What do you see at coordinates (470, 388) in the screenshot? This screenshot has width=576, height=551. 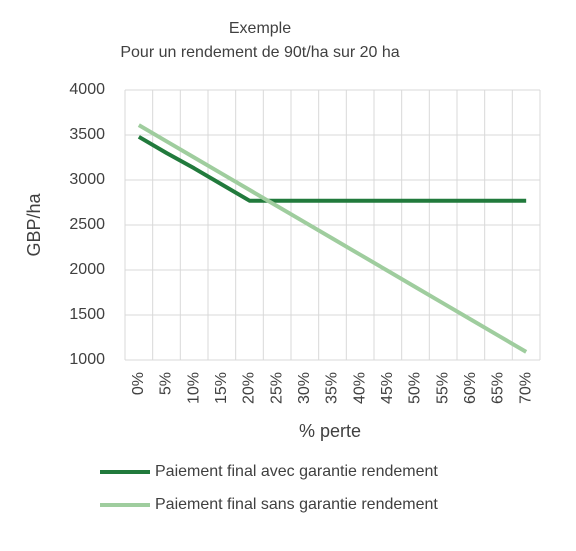 I see `x-tick-label: 60%` at bounding box center [470, 388].